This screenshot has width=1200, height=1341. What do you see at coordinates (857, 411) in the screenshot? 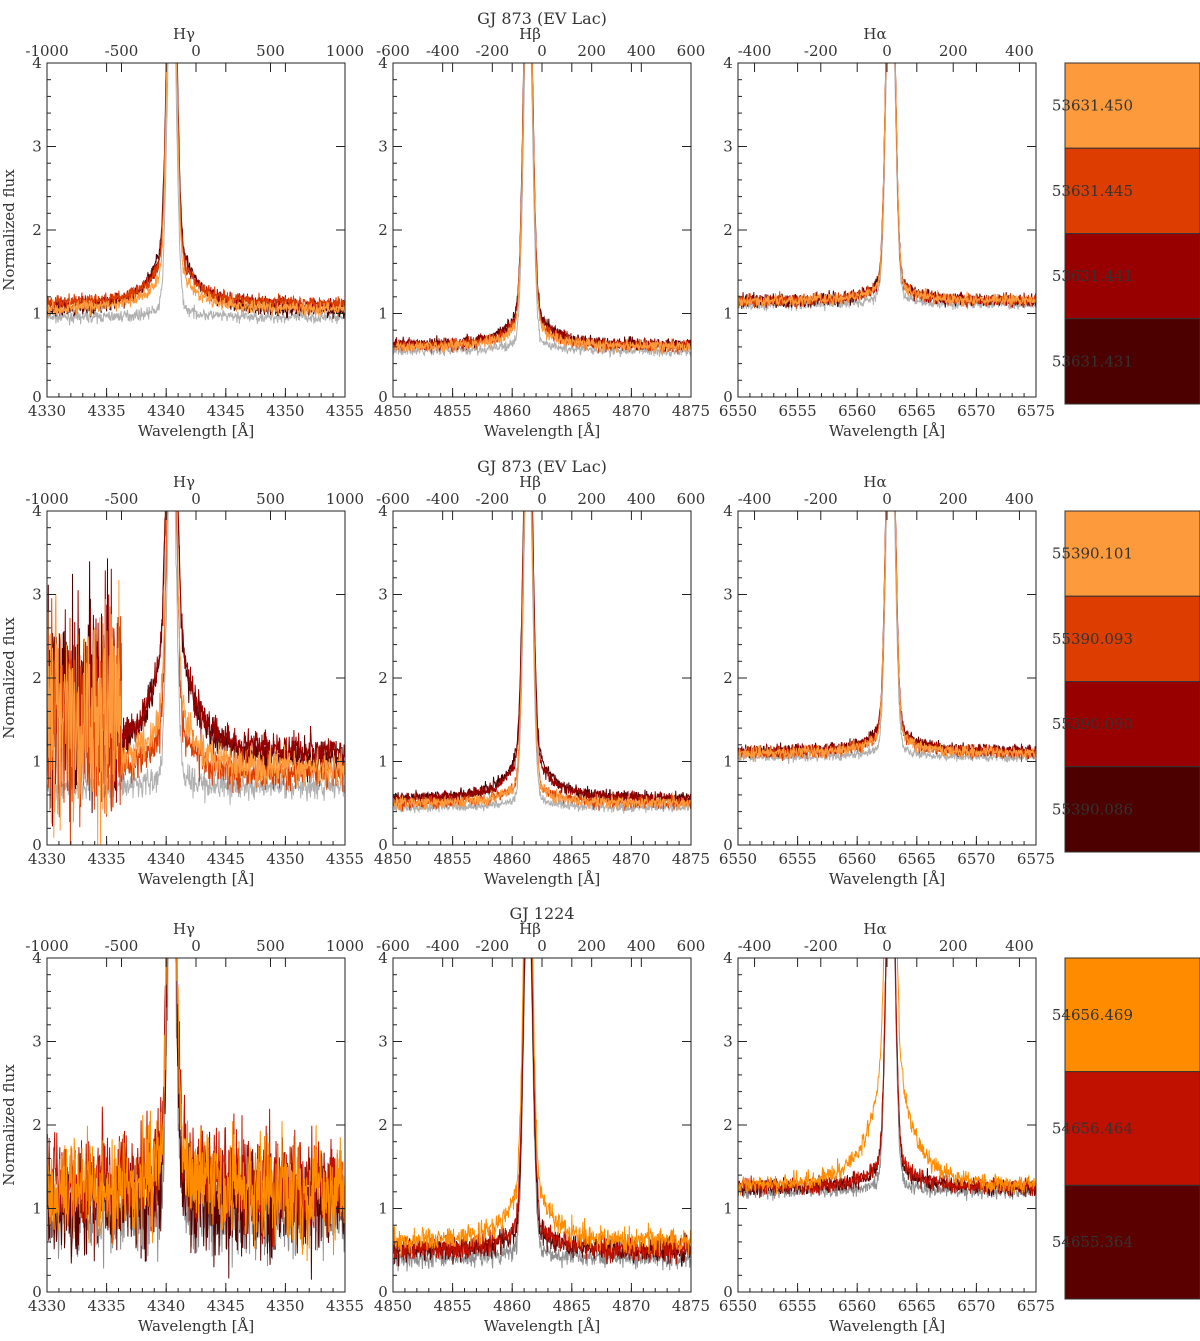
I see `x-tick-label: 6560` at bounding box center [857, 411].